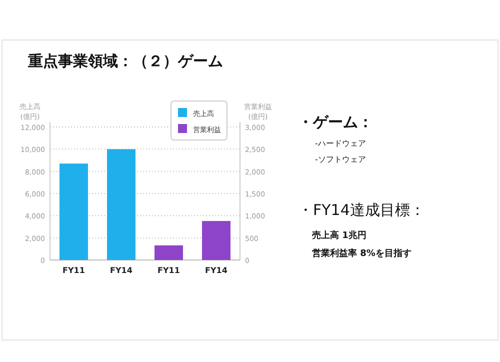 The height and width of the screenshot is (362, 500). I want to click on text: -ハードウェア, so click(340, 143).